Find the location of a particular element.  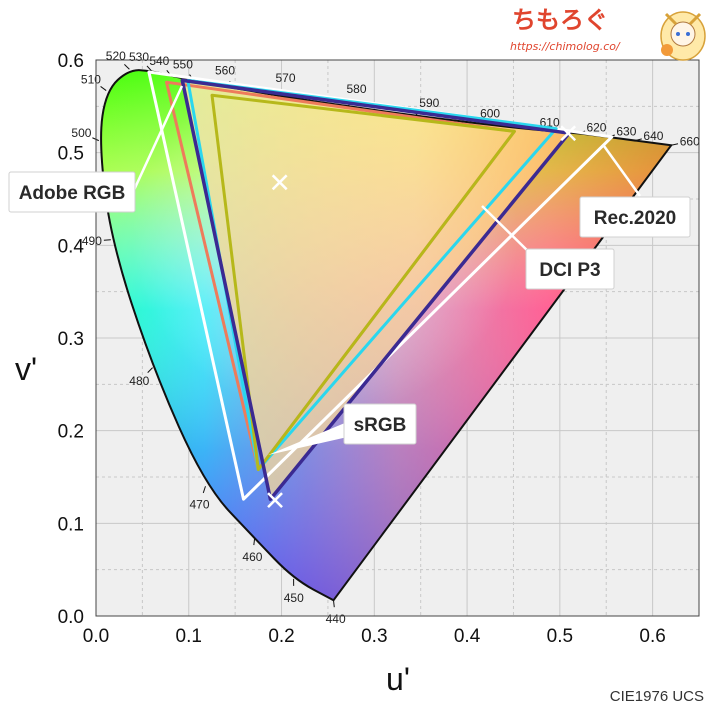

wavelength-label: 580 is located at coordinates (357, 89).